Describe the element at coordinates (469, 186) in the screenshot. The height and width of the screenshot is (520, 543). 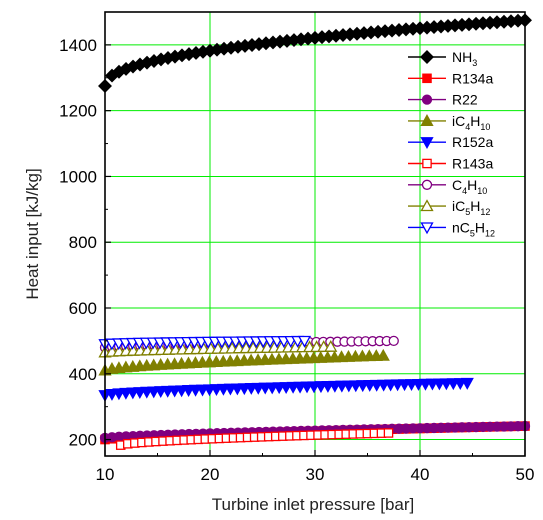
I see `legend-label: C4H10` at that location.